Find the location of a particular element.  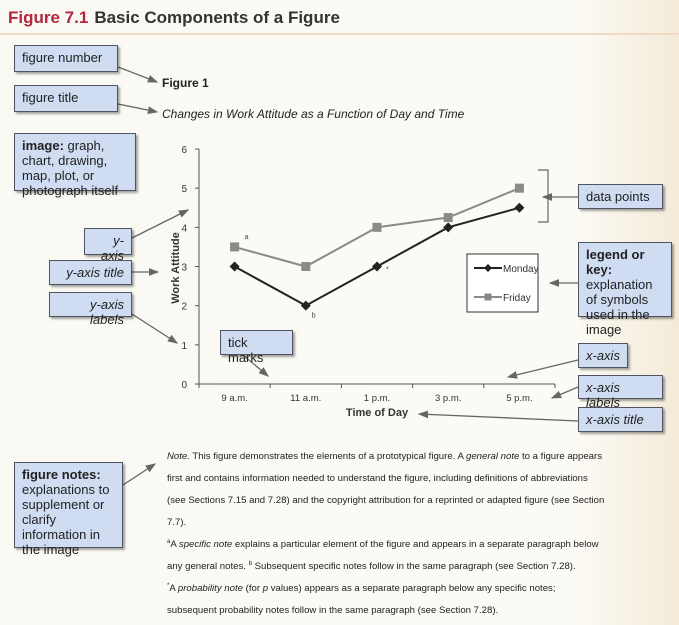

callout-x-axis-title: x-axis title is located at coordinates (620, 419).